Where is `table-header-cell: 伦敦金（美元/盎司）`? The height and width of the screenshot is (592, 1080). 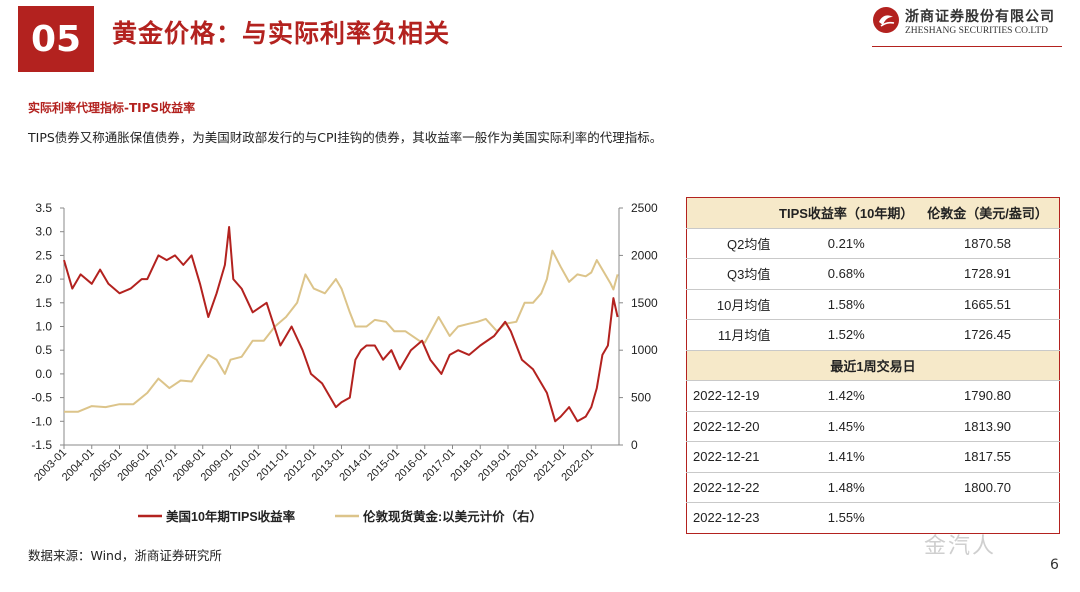
table-header-cell: 伦敦金（美元/盎司） is located at coordinates (988, 213).